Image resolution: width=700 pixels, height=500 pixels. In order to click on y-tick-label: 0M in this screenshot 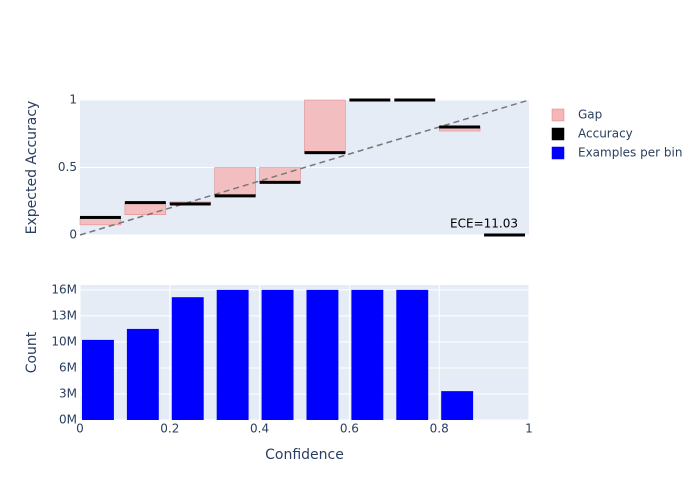, I will do `click(68, 420)`.